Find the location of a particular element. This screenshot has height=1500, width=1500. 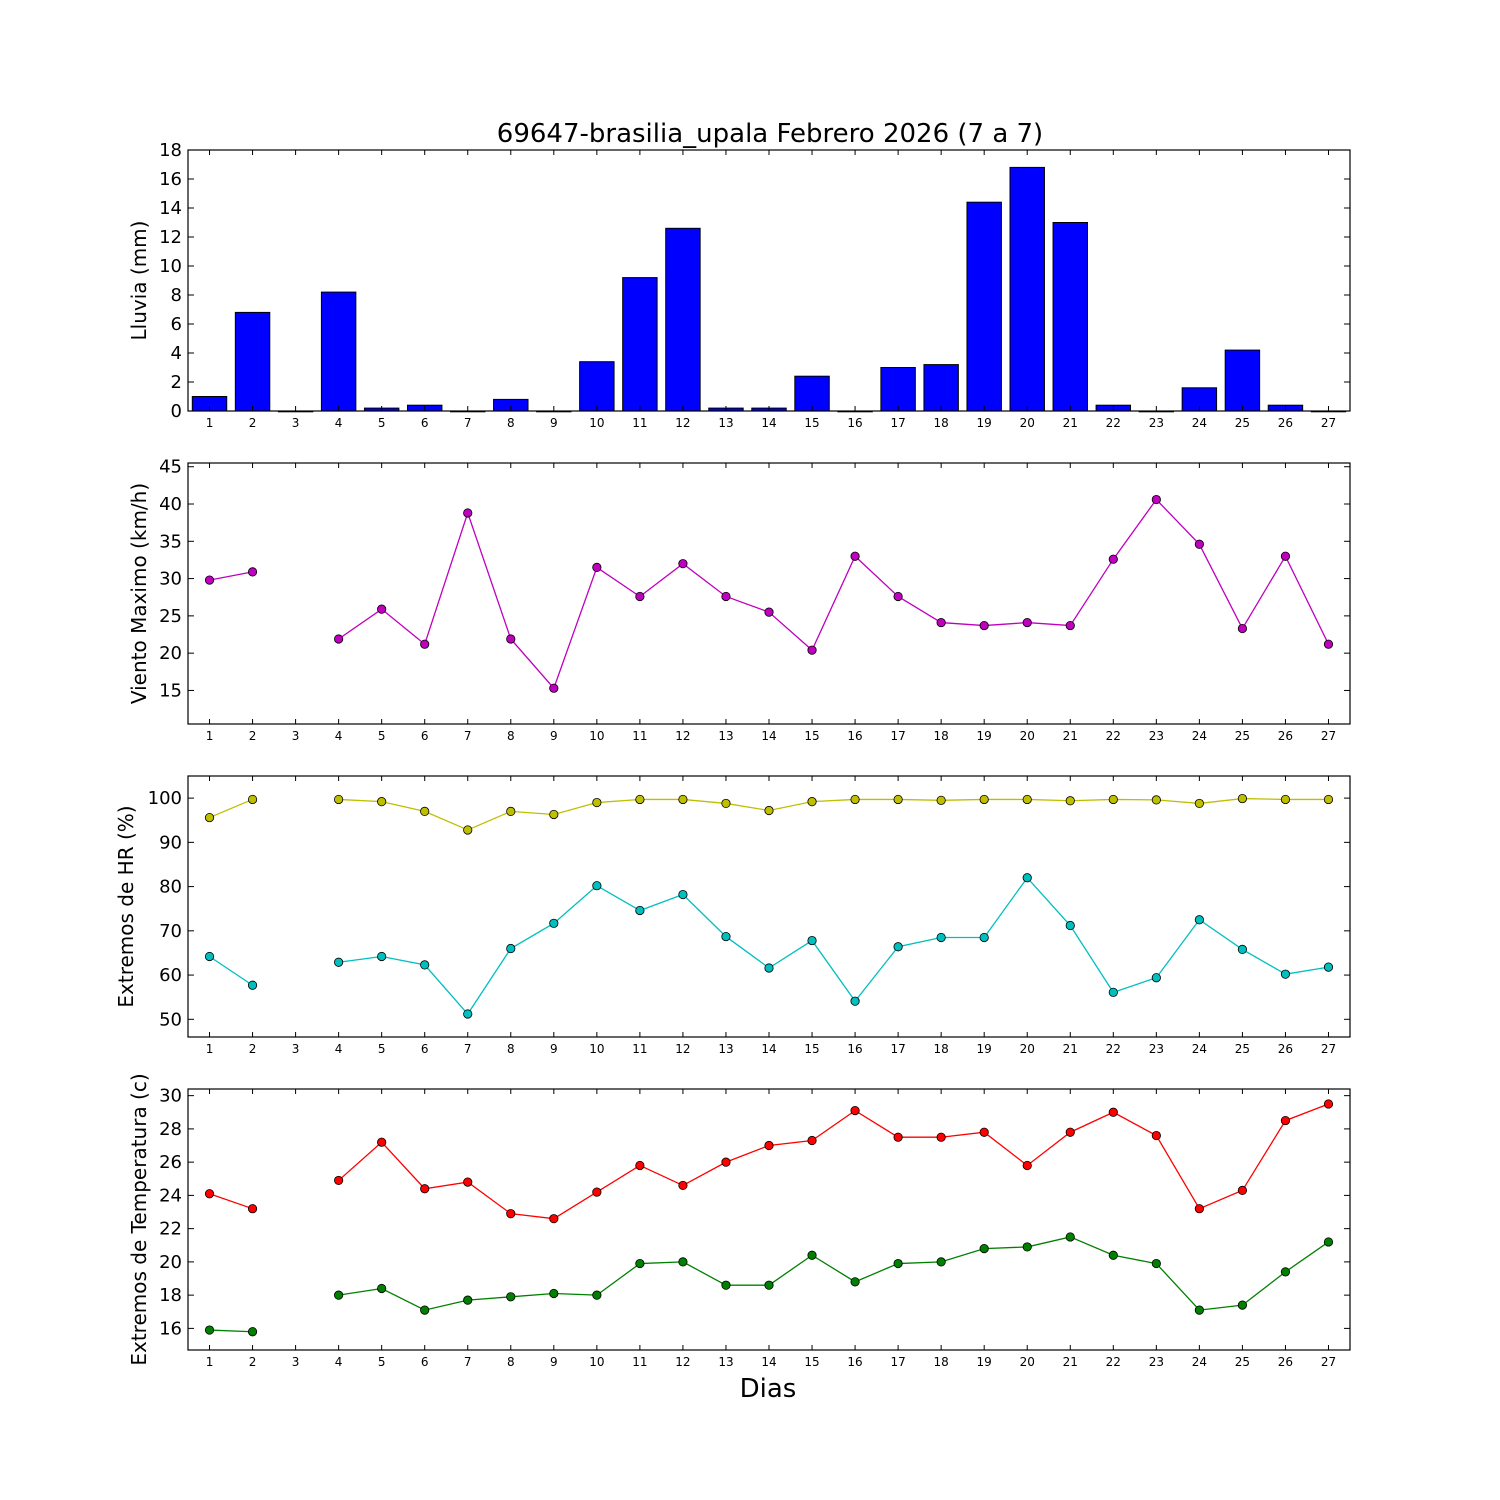

y-tick-label: 26 is located at coordinates (170, 1162).